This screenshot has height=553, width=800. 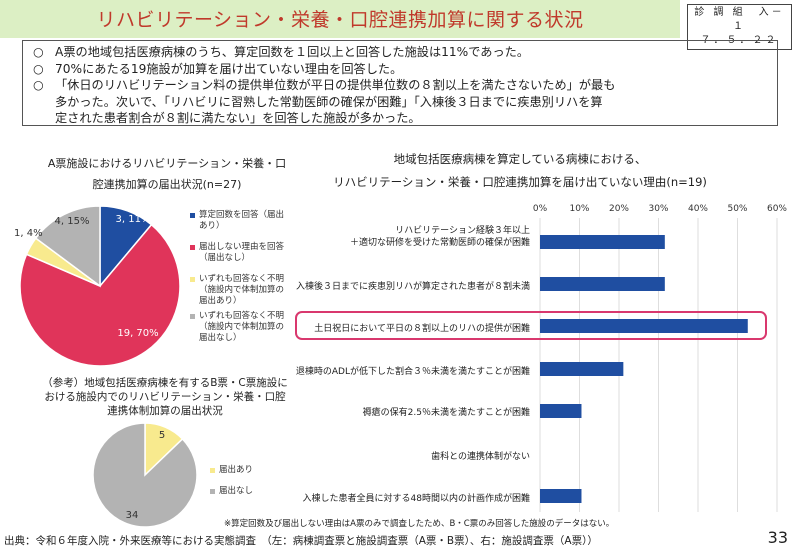 What do you see at coordinates (137, 333) in the screenshot?
I see `slice-label: 19, 70%` at bounding box center [137, 333].